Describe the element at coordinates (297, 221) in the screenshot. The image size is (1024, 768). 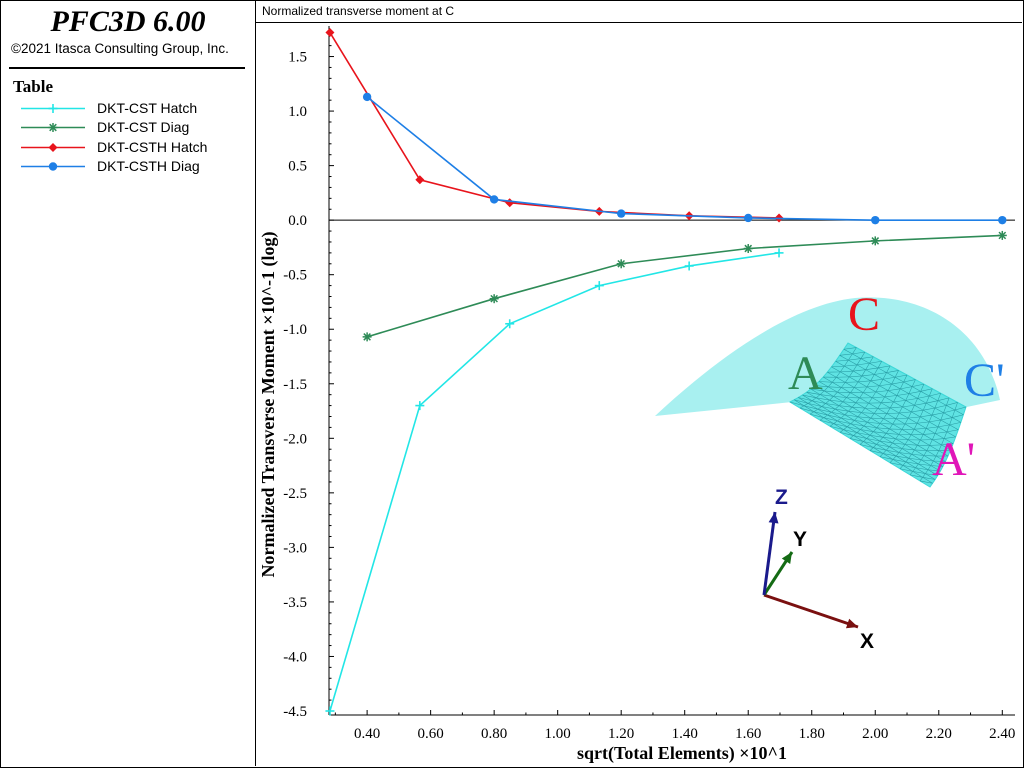
I see `y-tick-label: 0.0` at that location.